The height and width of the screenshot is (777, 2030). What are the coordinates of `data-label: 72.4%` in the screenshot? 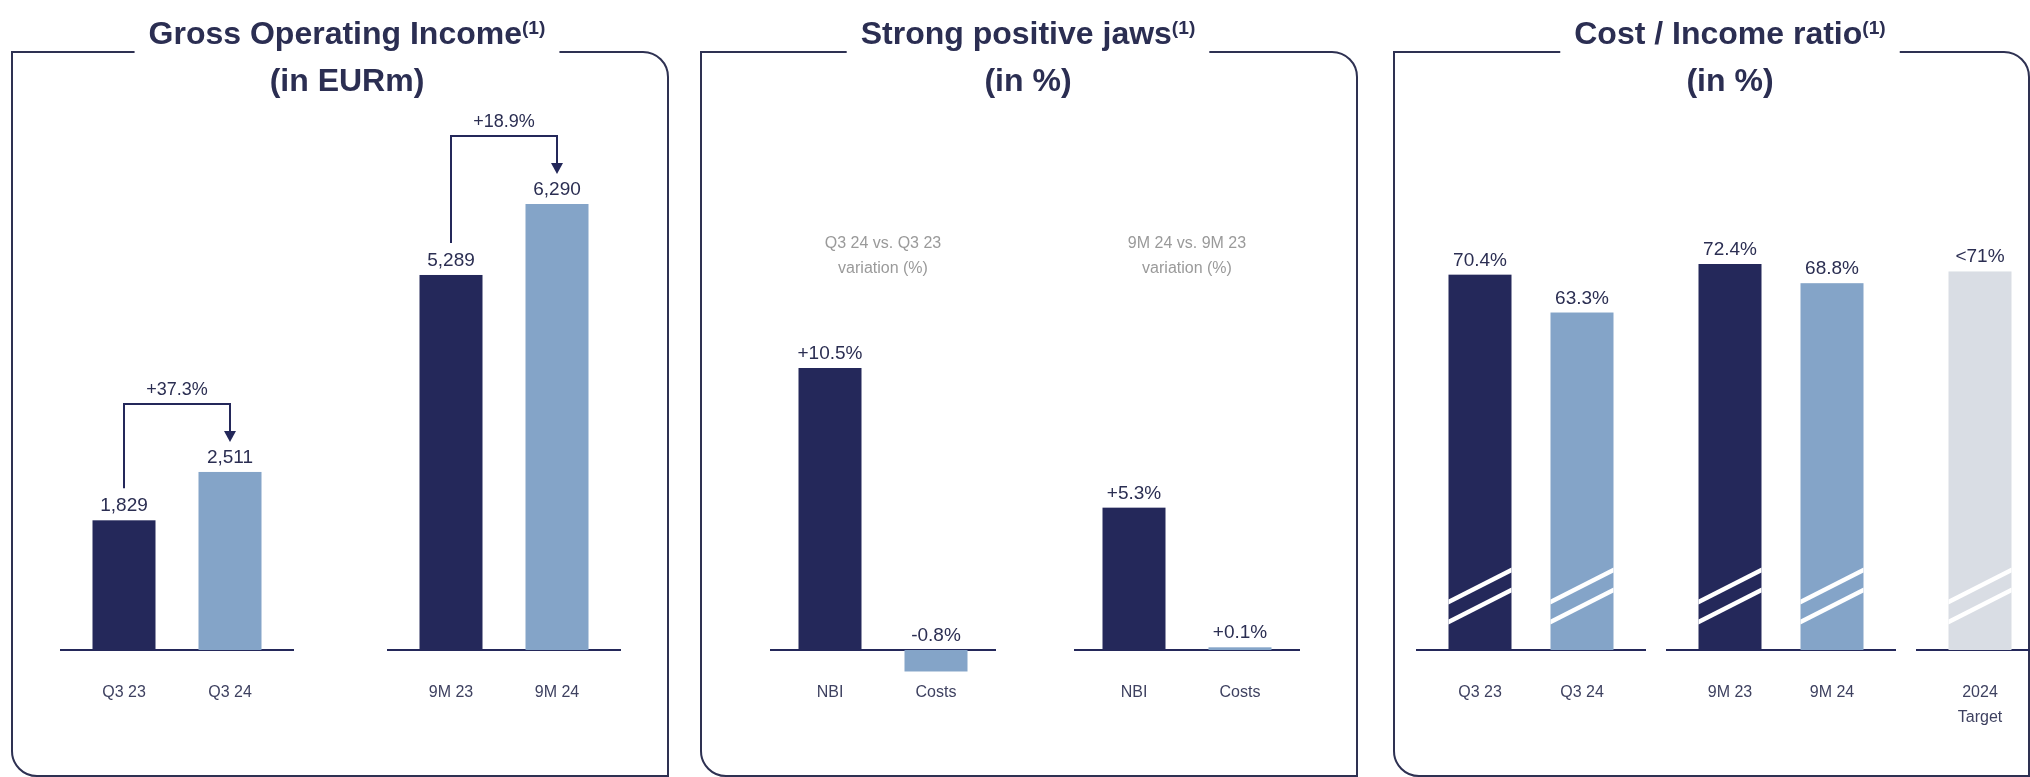 It's located at (1730, 248).